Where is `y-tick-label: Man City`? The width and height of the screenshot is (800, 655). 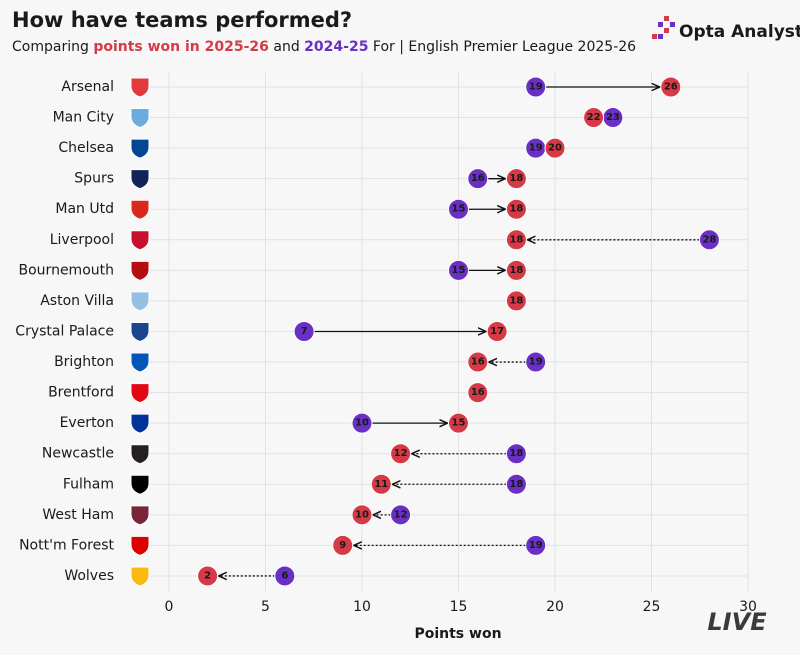
y-tick-label: Man City is located at coordinates (83, 118).